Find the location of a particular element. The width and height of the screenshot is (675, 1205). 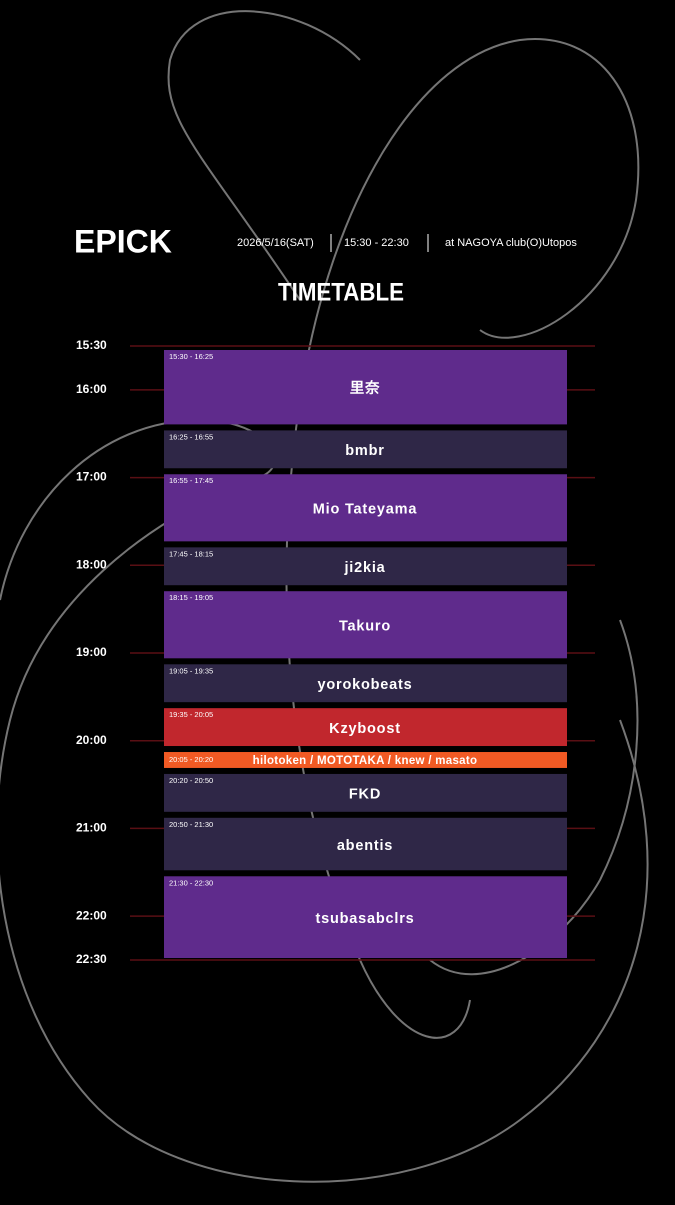

slot-time: 16:55 - 17:45 is located at coordinates (191, 480).